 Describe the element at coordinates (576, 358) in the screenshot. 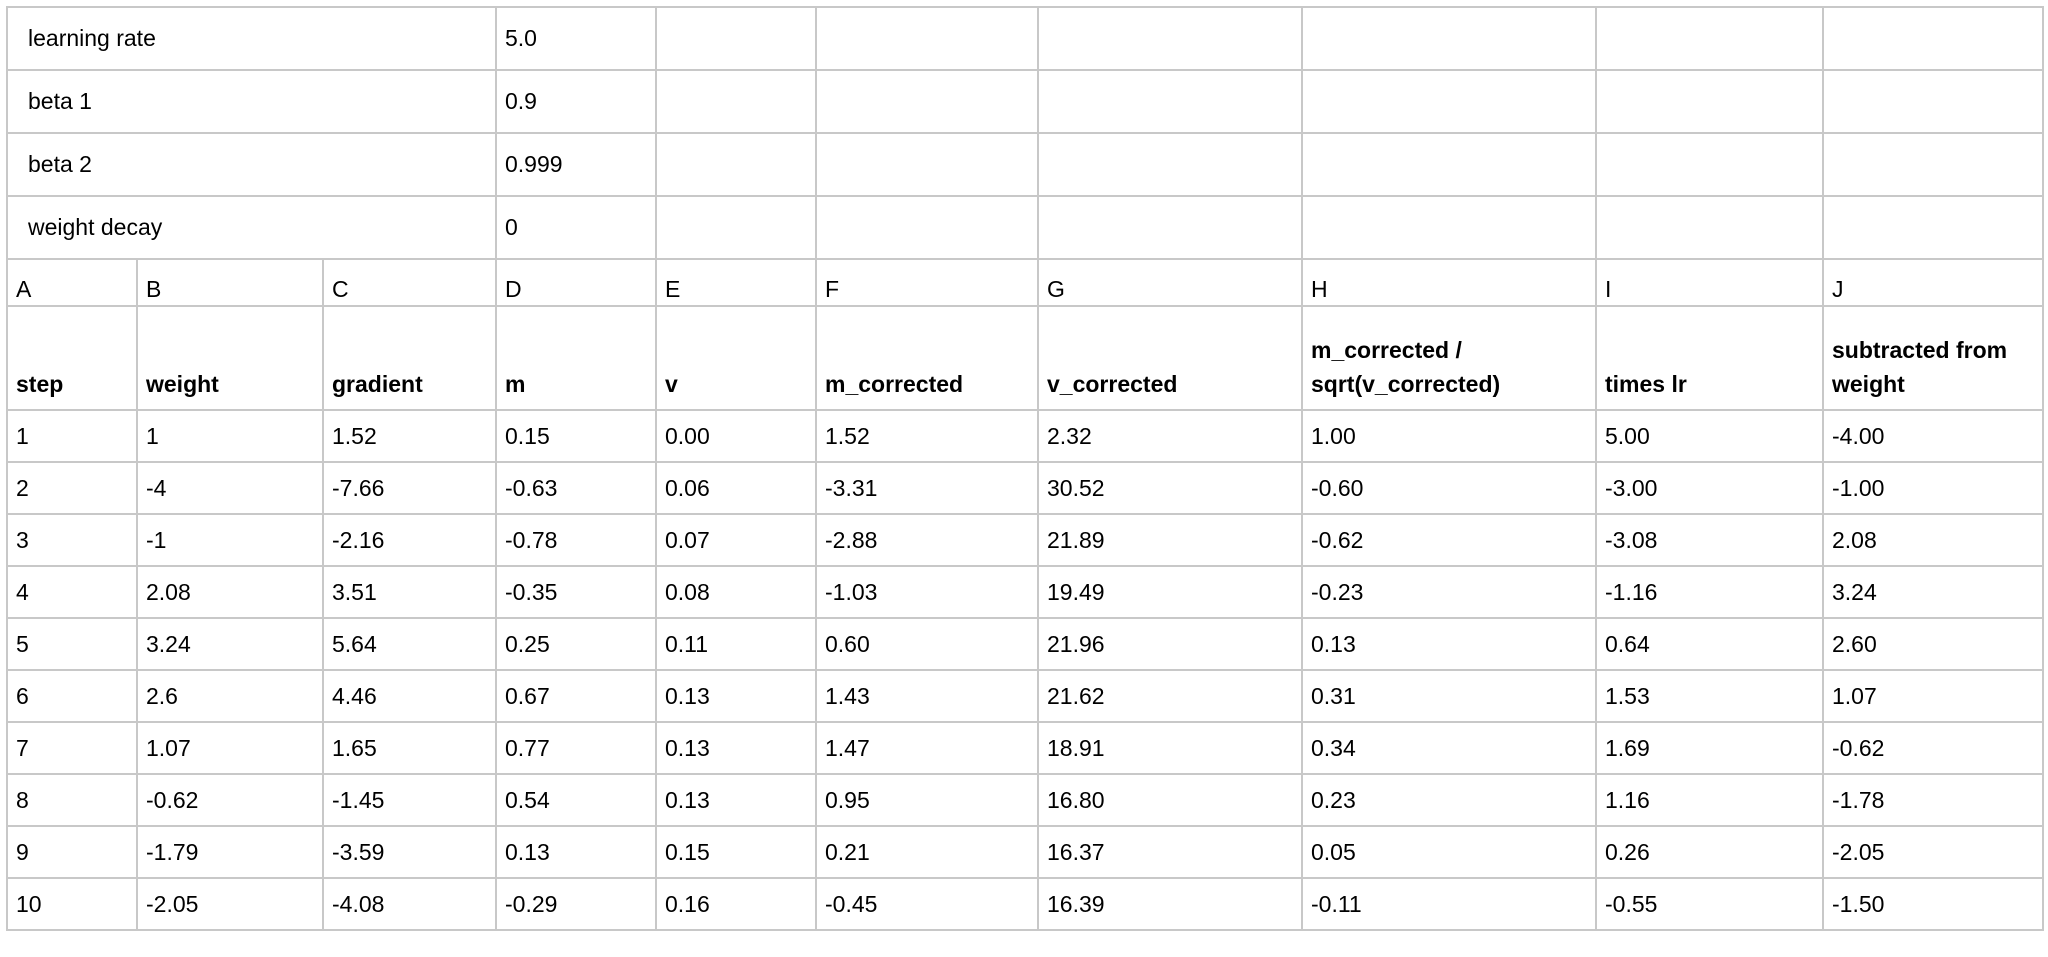

I see `column-header: m` at that location.